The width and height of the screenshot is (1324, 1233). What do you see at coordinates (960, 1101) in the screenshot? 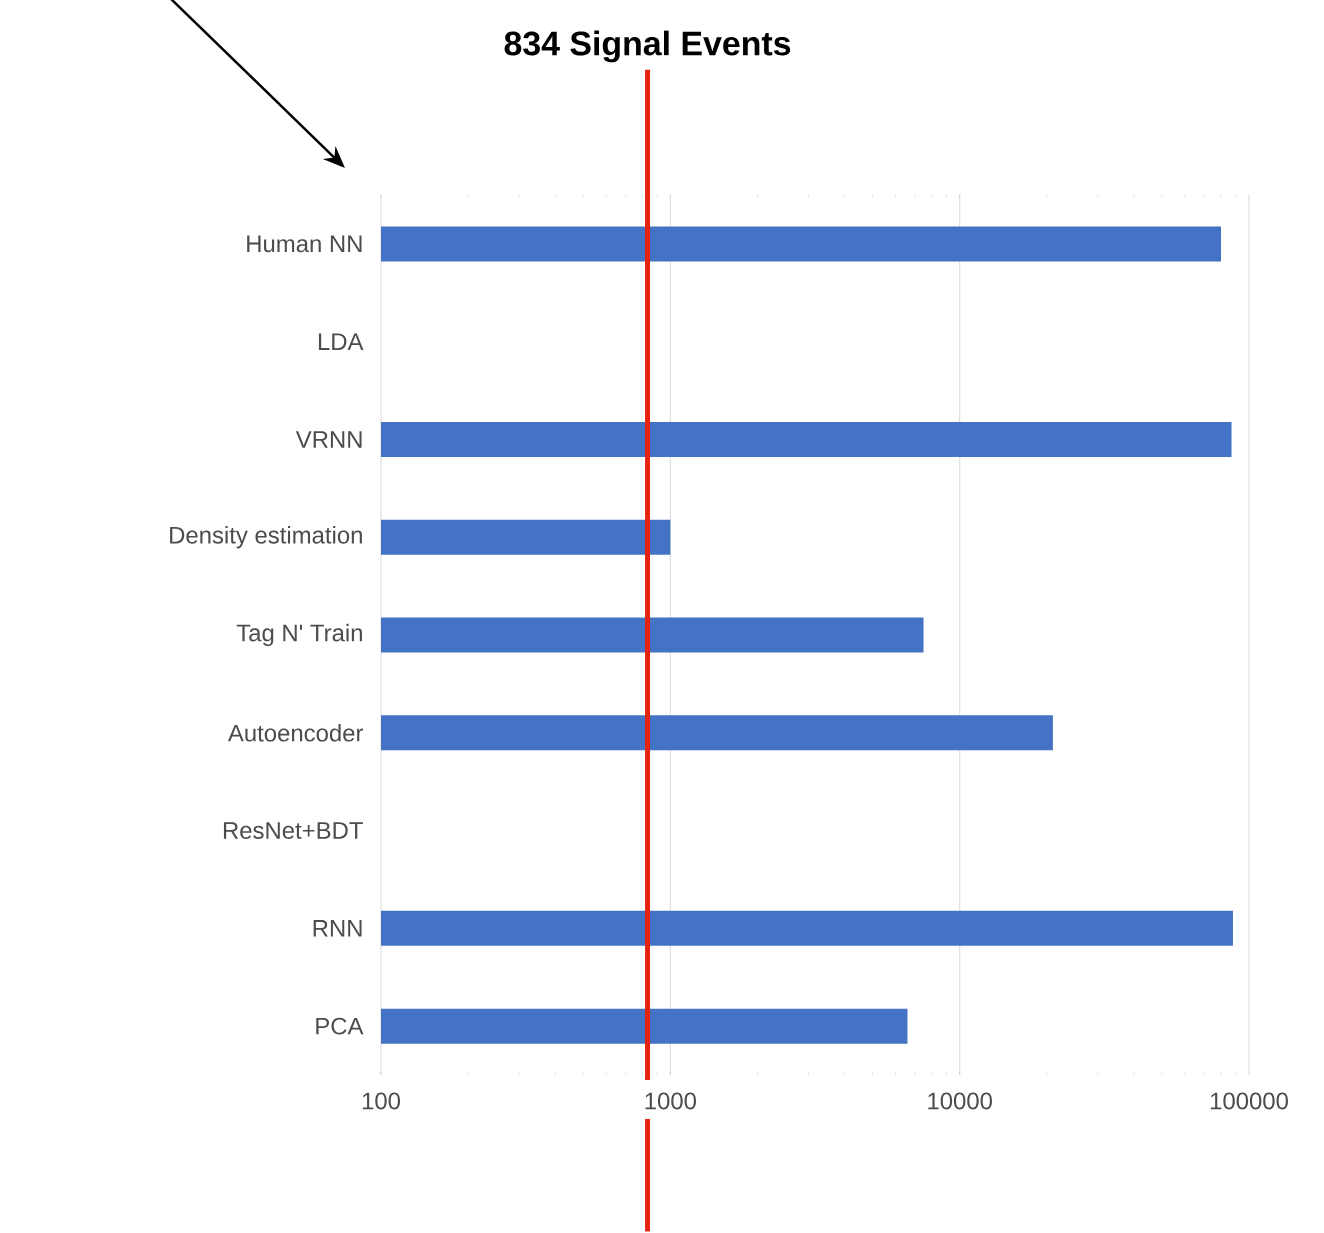
I see `x-tick-label: 10000` at bounding box center [960, 1101].